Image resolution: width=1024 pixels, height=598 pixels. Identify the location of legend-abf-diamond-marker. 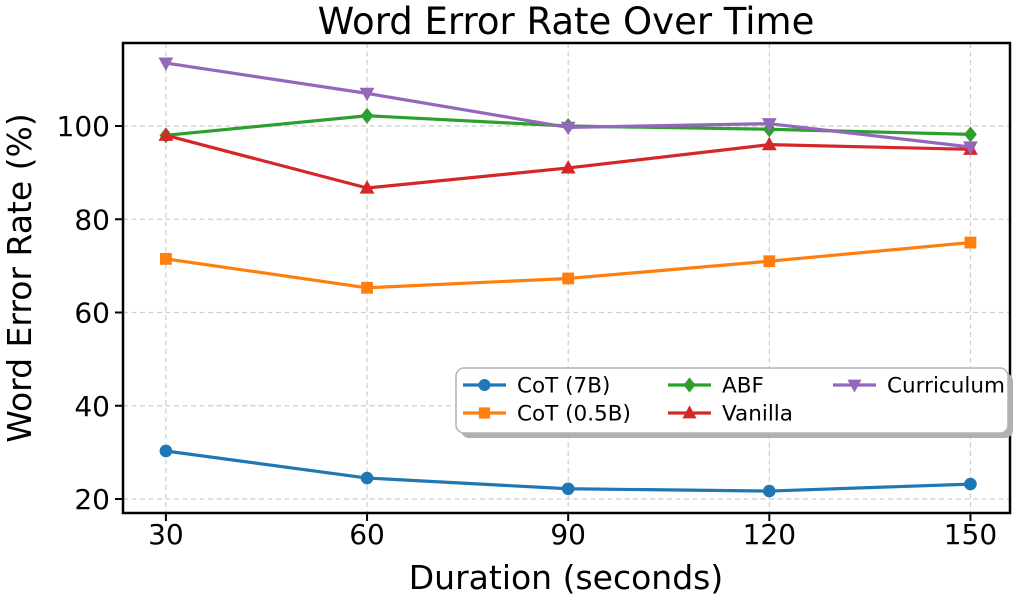
(689, 385).